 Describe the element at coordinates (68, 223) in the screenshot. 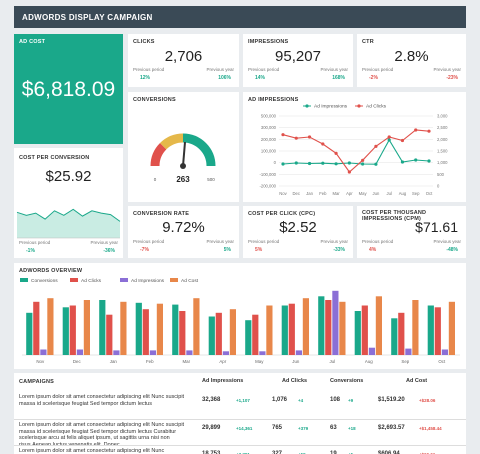

I see `cost-per-conversion-area` at that location.